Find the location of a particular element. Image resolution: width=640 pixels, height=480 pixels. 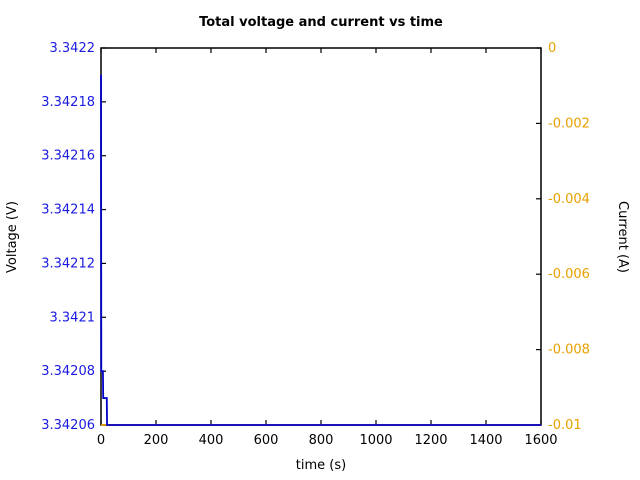

x-tick-label: 400 is located at coordinates (211, 440).